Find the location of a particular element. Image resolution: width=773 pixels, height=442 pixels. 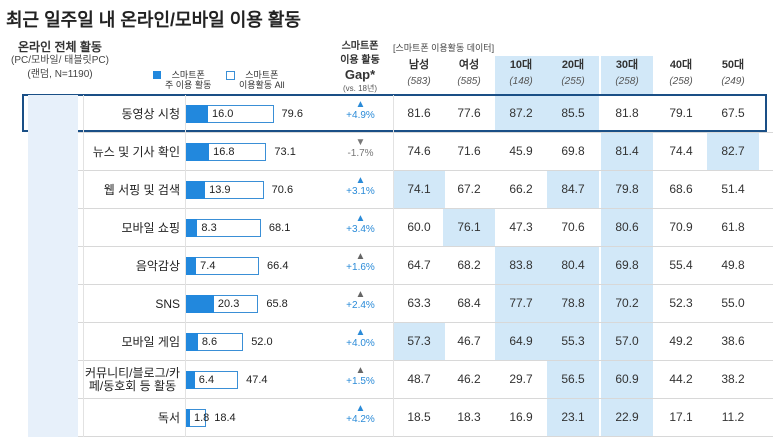

category-label: 뉴스 및 기사 확인 is located at coordinates (132, 152).